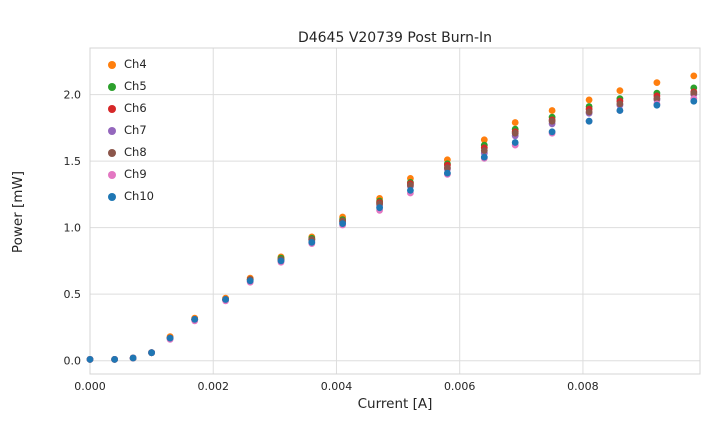  I want to click on legend-label: Ch7, so click(135, 130).